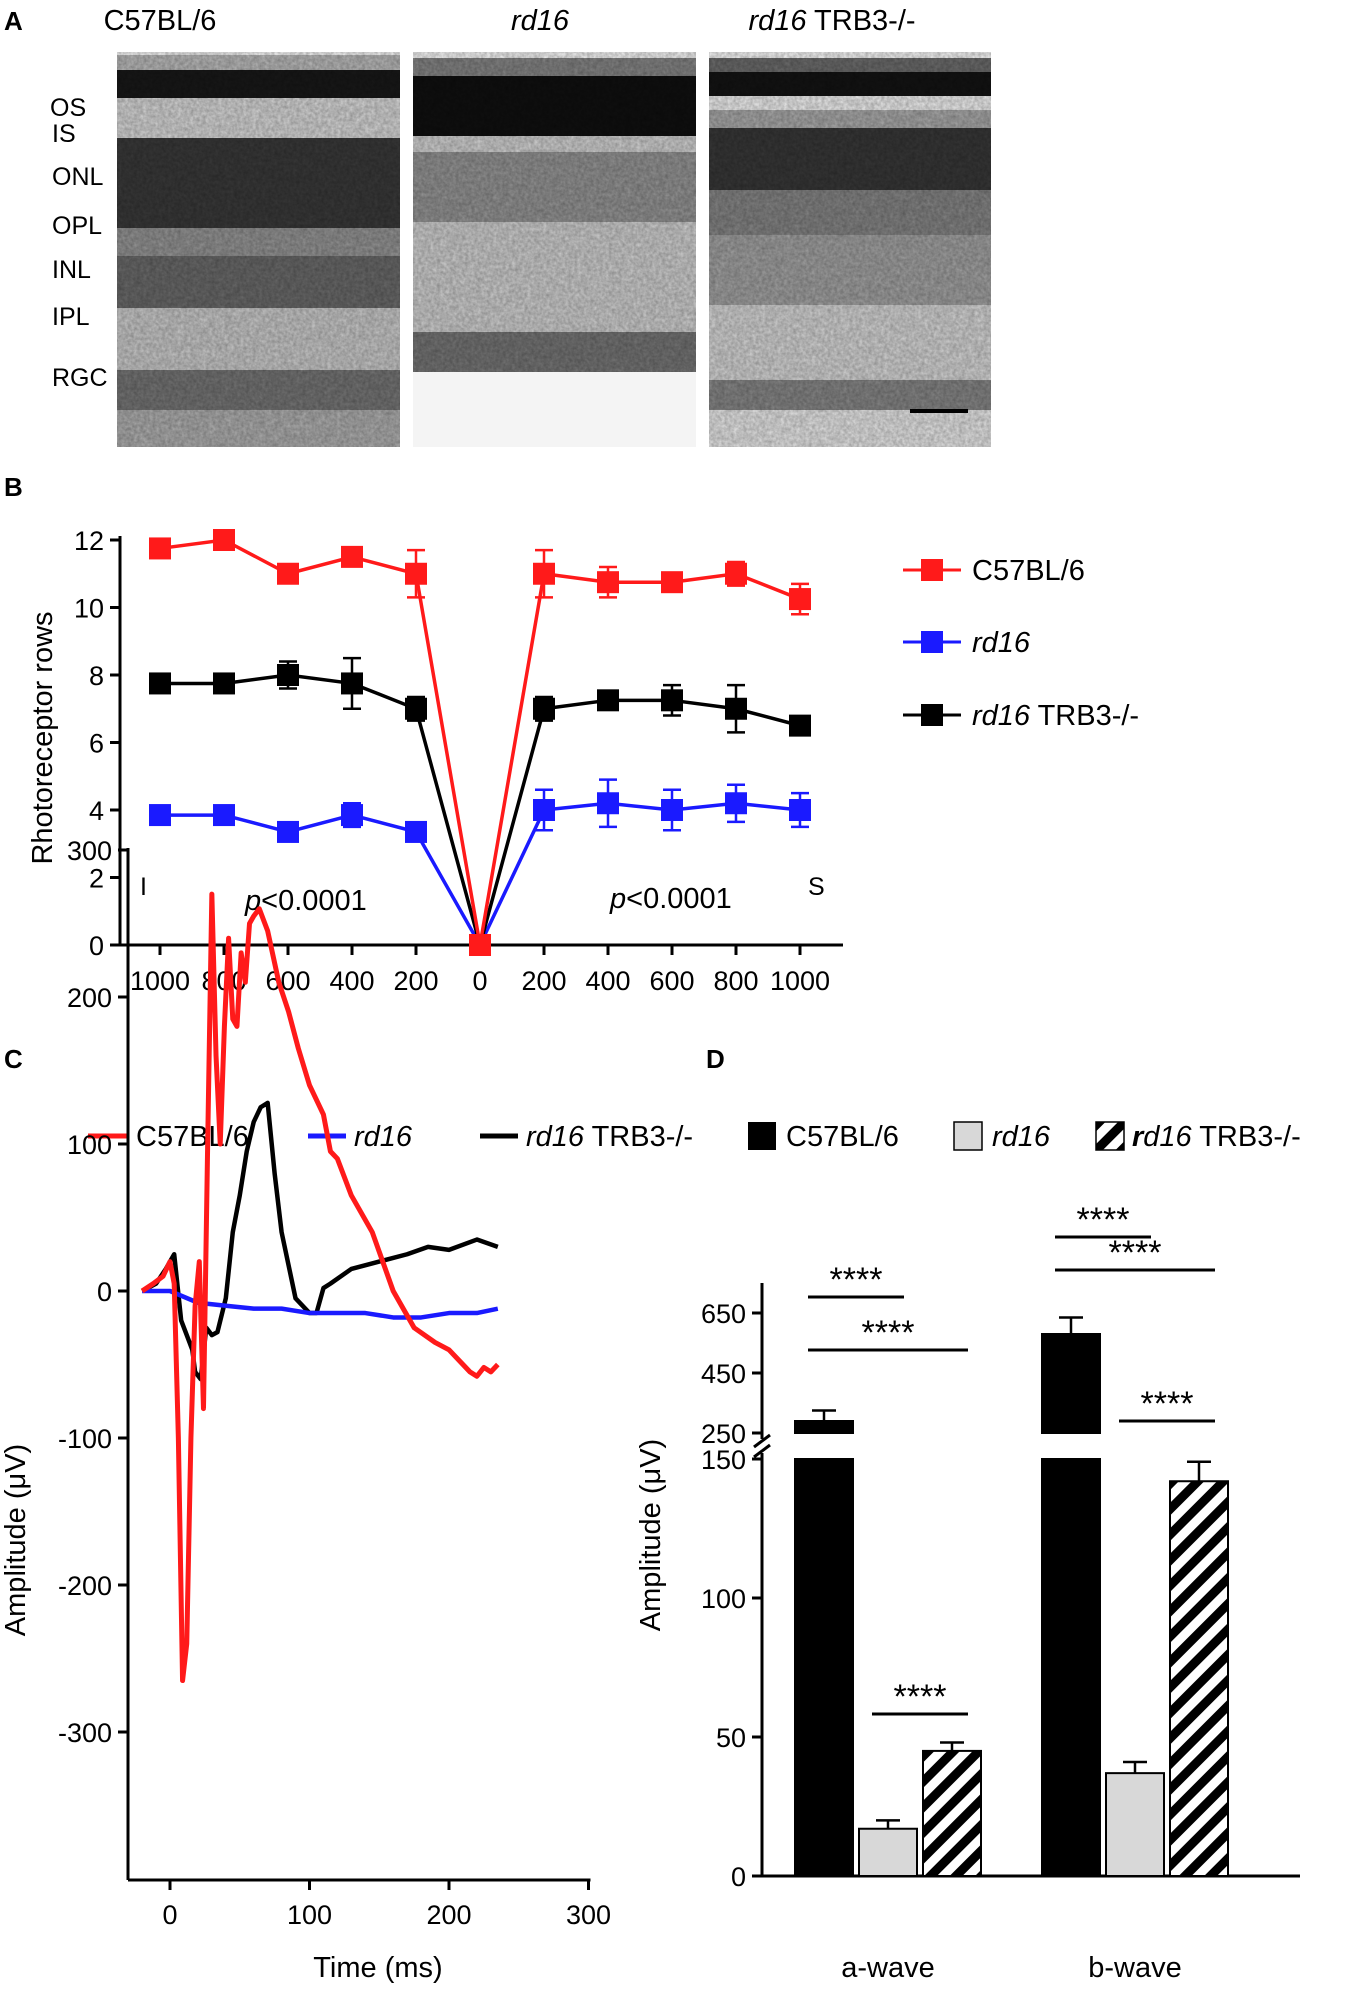 Image resolution: width=1347 pixels, height=1994 pixels. I want to click on layer-label-os: OS, so click(68, 108).